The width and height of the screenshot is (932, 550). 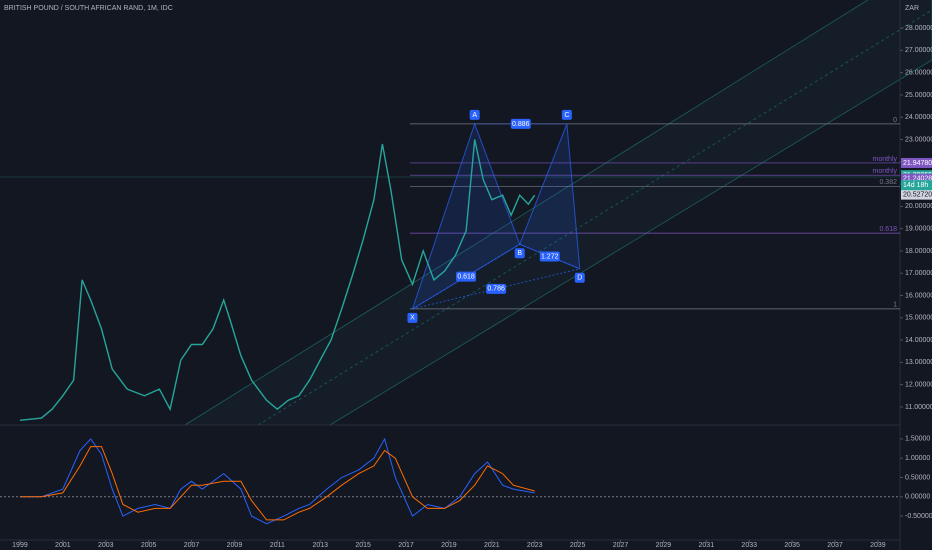 I want to click on level-label: 1, so click(x=895, y=305).